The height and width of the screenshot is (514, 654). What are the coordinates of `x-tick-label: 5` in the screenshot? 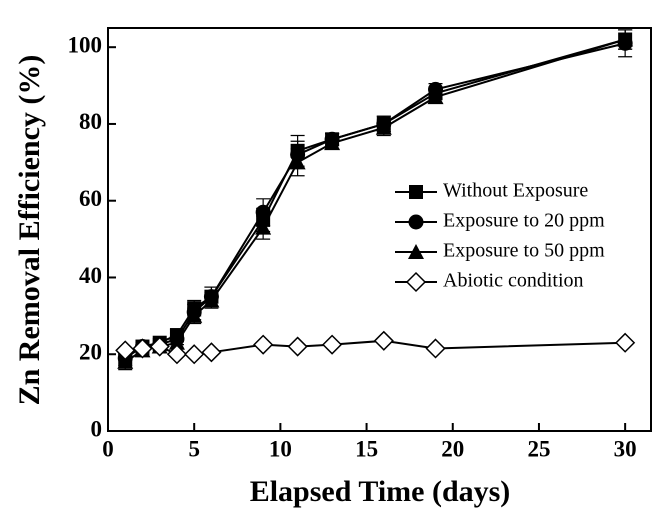 It's located at (194, 448).